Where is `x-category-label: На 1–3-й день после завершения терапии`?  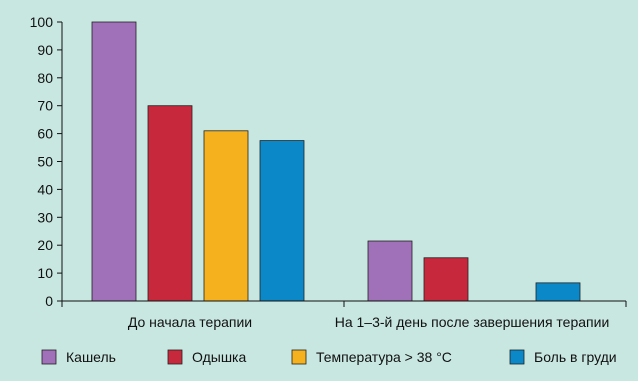 x-category-label: На 1–3-й день после завершения терапии is located at coordinates (472, 322).